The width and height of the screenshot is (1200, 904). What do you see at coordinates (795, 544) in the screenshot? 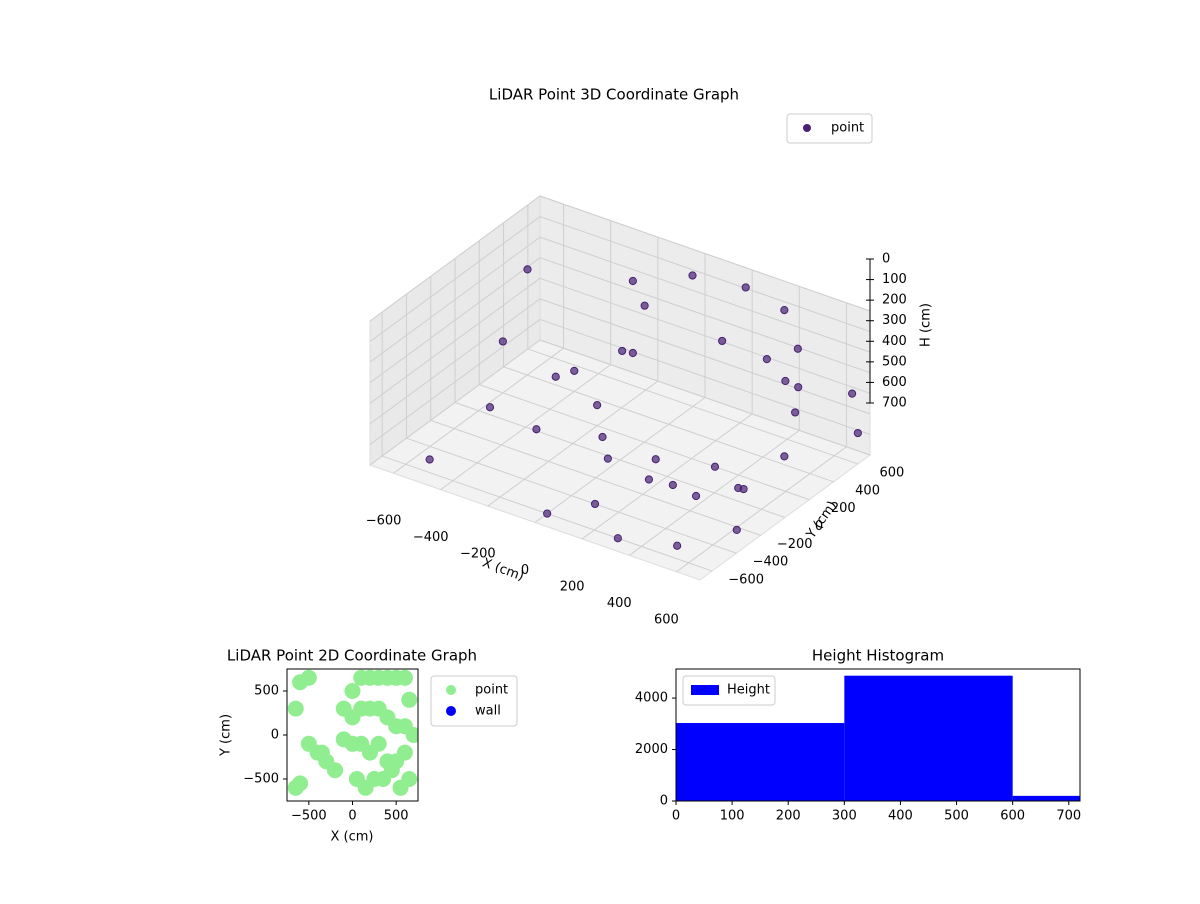
I see `y-tick-label: −200` at bounding box center [795, 544].